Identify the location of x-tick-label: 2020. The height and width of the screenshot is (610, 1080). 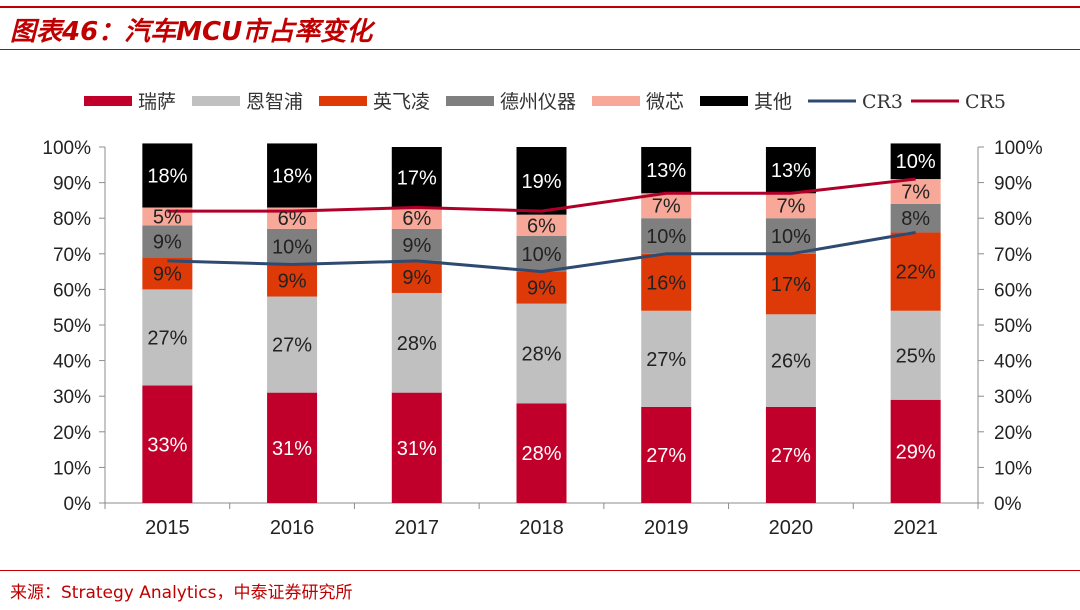
(791, 528).